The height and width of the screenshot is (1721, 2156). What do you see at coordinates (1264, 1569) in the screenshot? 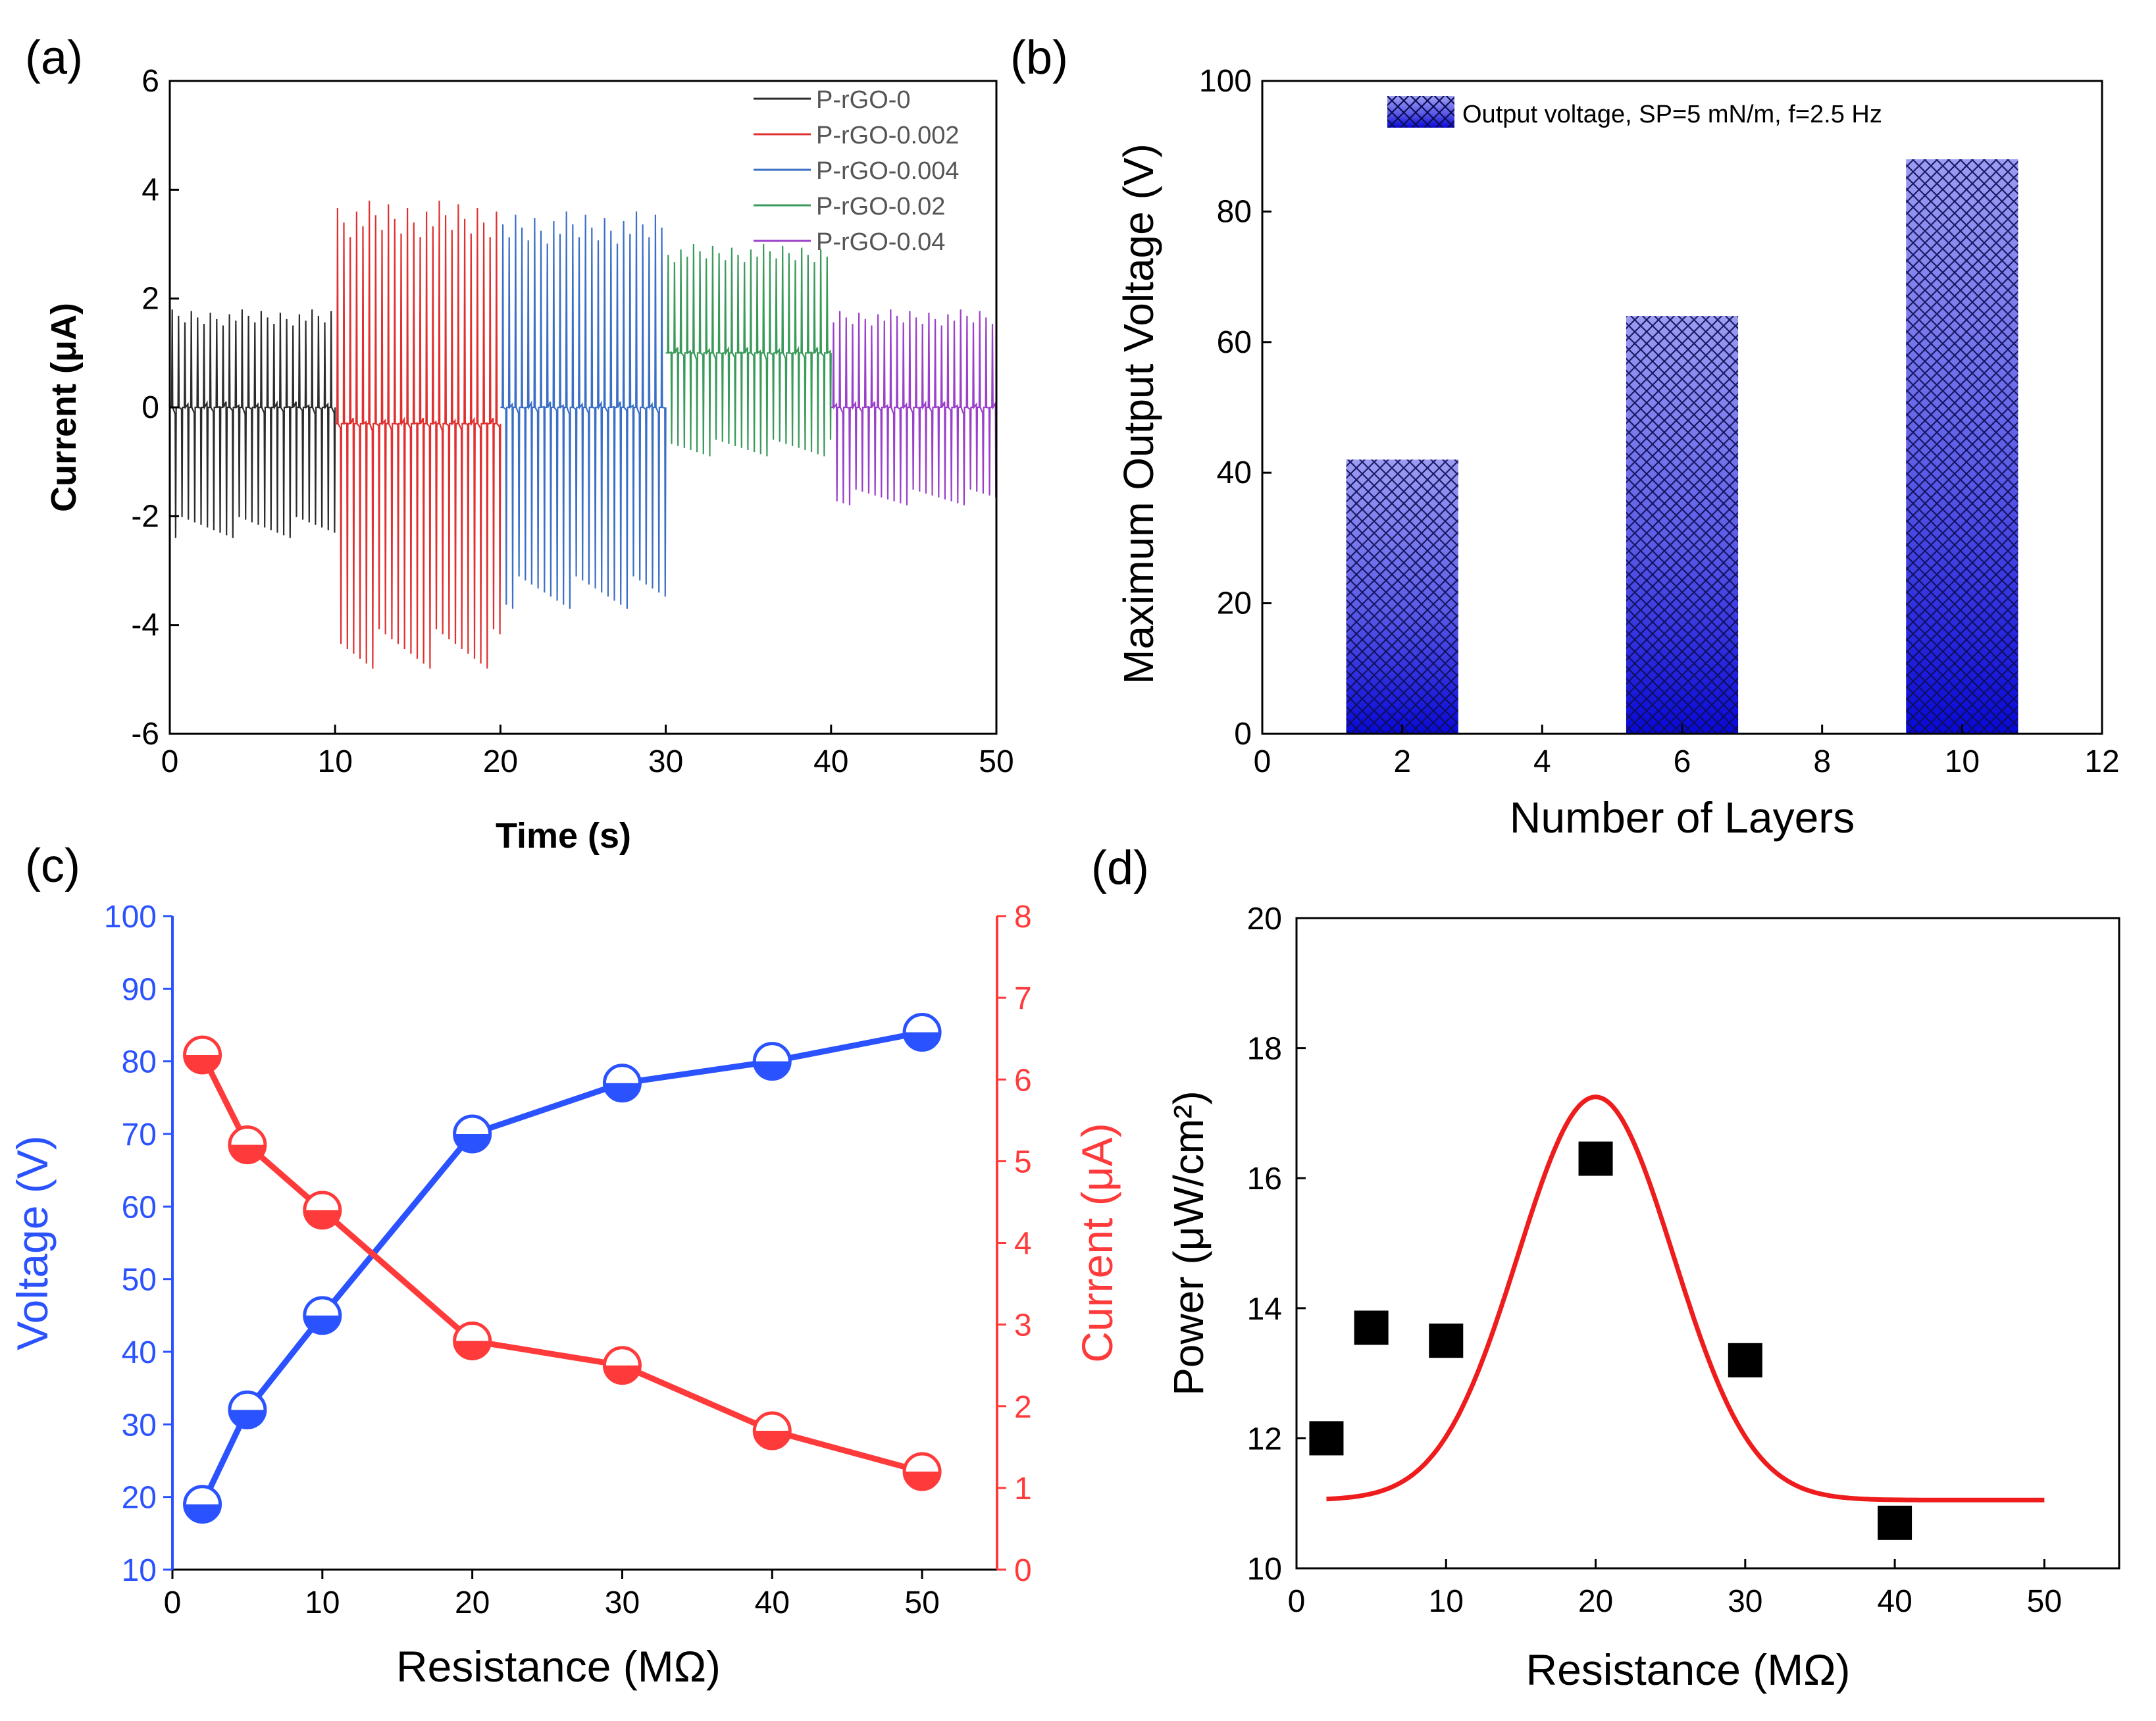
I see `y-tick-label: 10` at bounding box center [1264, 1569].